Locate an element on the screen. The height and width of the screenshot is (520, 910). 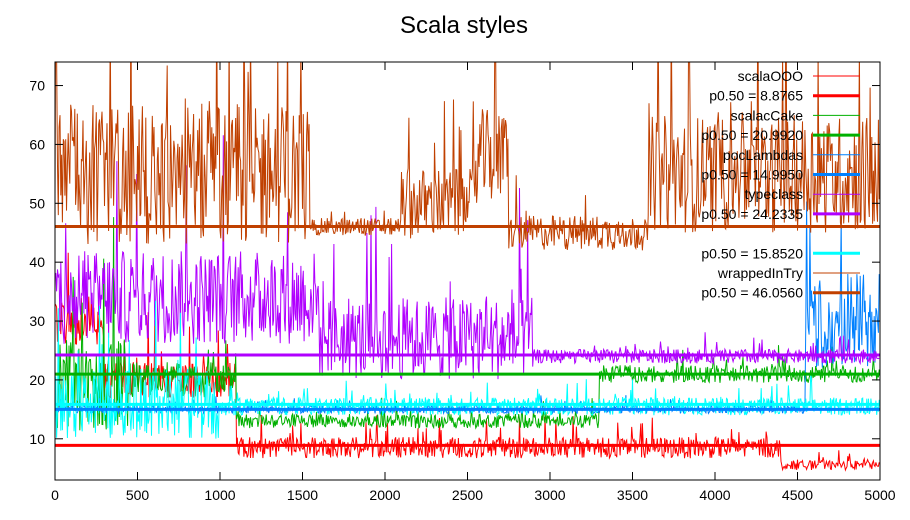
y-tick-label: 60 is located at coordinates (37, 144).